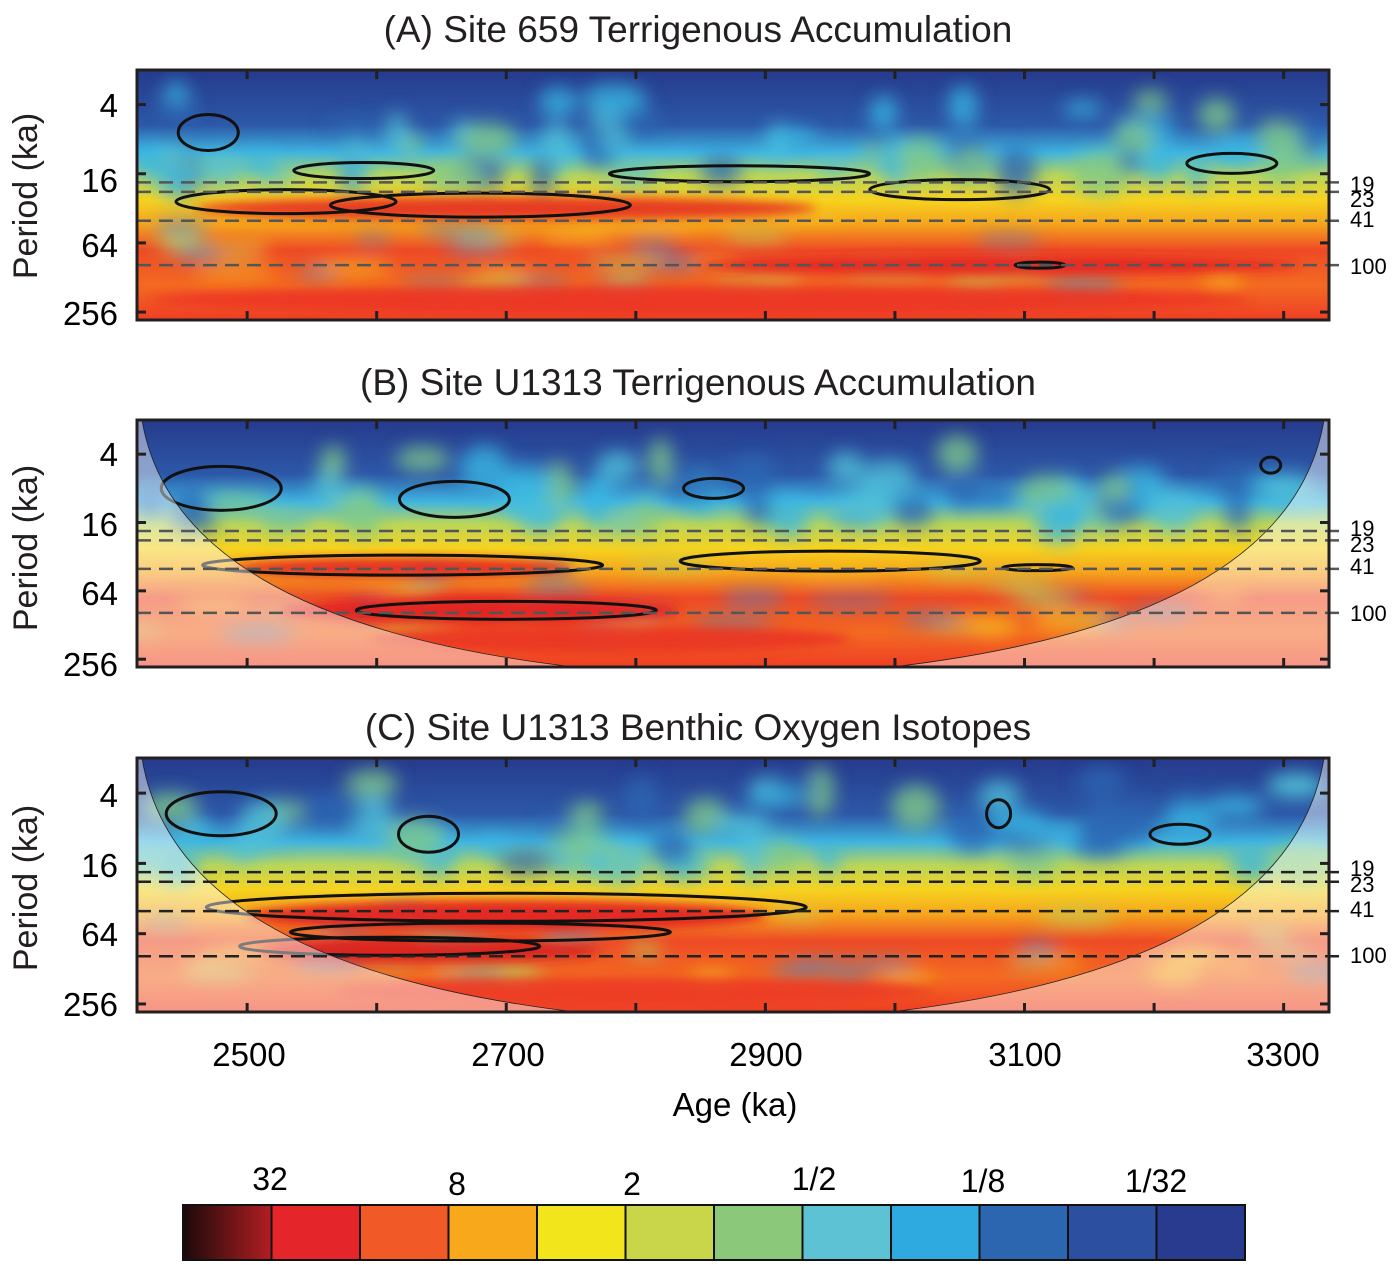 This screenshot has width=1396, height=1265. I want to click on y-tick-label: 16, so click(99, 524).